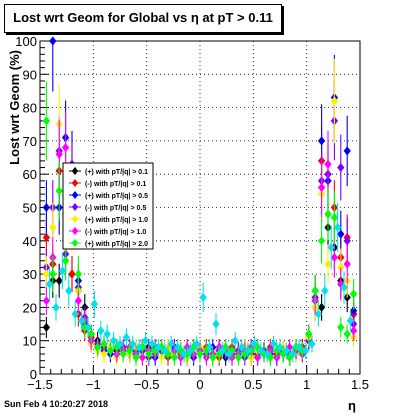 This screenshot has height=419, width=400. I want to click on y-tick-label: 30, so click(30, 274).